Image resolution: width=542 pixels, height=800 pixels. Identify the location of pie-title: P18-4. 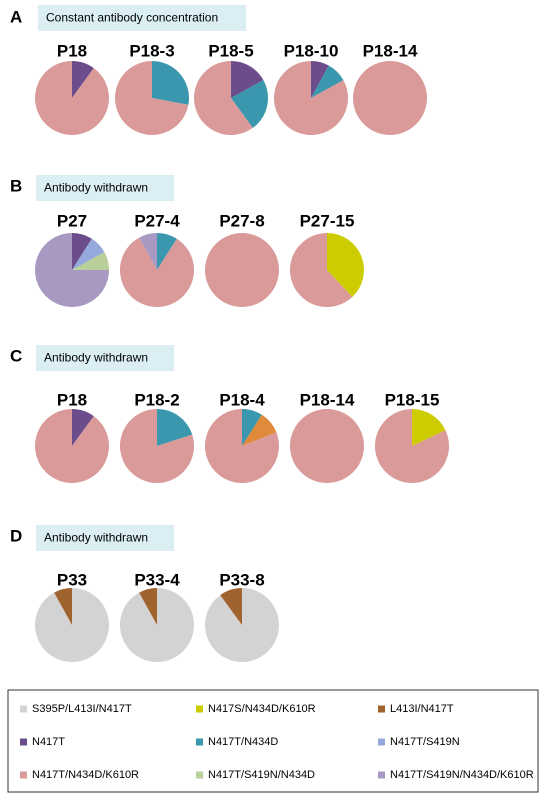
(242, 399).